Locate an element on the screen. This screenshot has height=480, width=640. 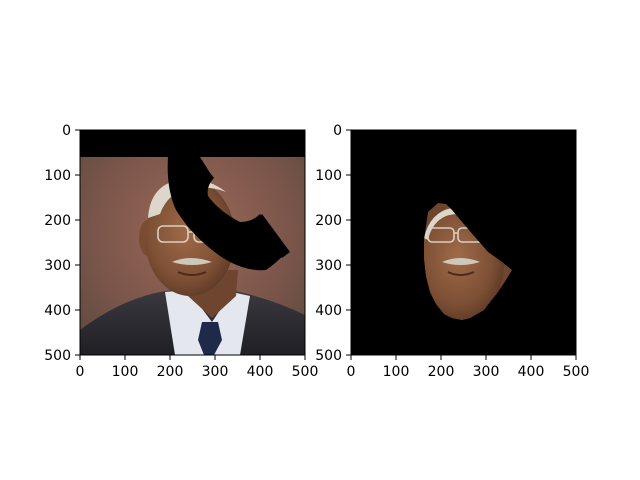
left-xtick-5: 500 is located at coordinates (305, 372).